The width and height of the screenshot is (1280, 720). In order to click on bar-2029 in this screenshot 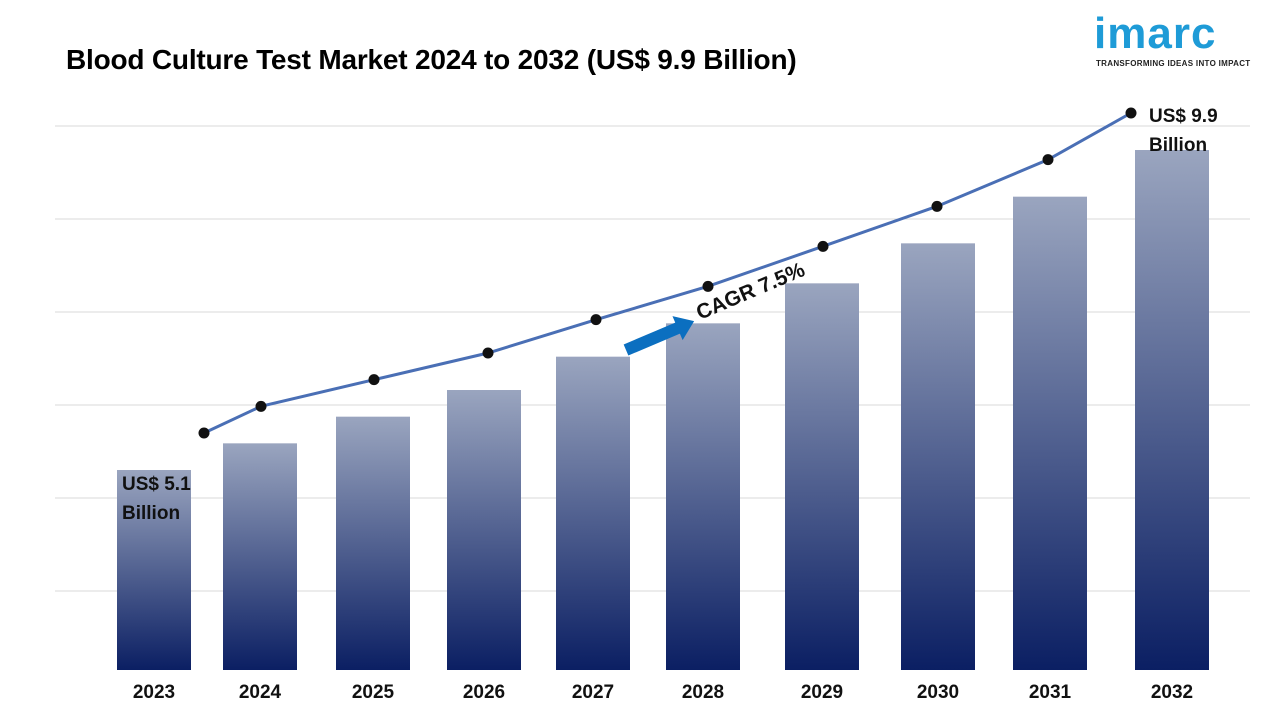, I will do `click(822, 476)`.